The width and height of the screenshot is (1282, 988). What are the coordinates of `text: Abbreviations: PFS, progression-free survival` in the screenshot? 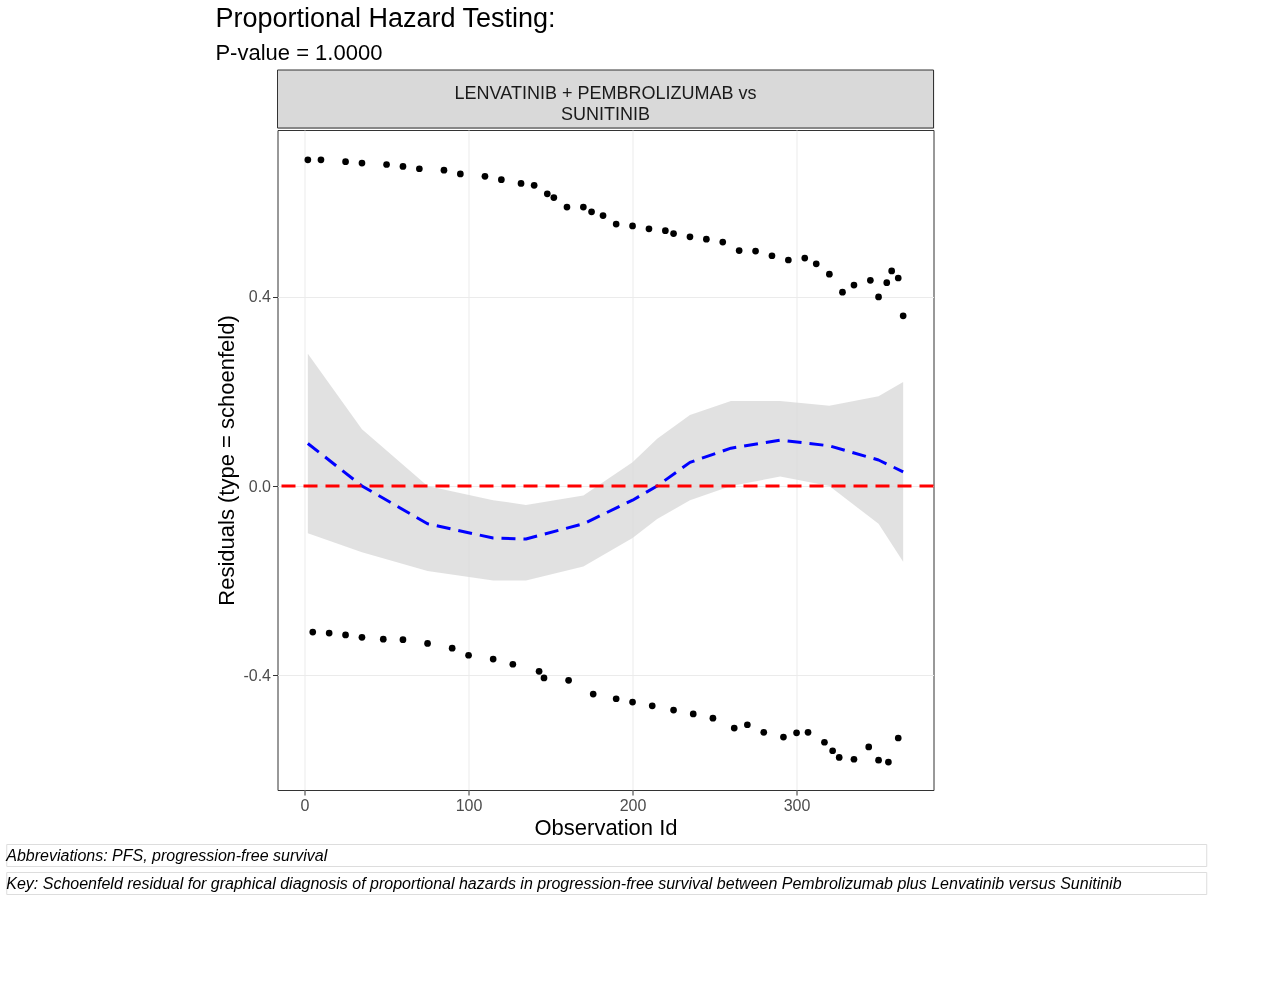 It's located at (166, 855).